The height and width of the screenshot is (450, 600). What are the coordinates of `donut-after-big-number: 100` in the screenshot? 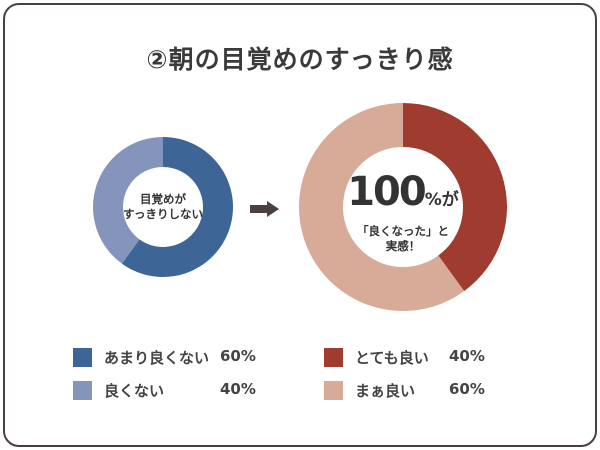 It's located at (386, 192).